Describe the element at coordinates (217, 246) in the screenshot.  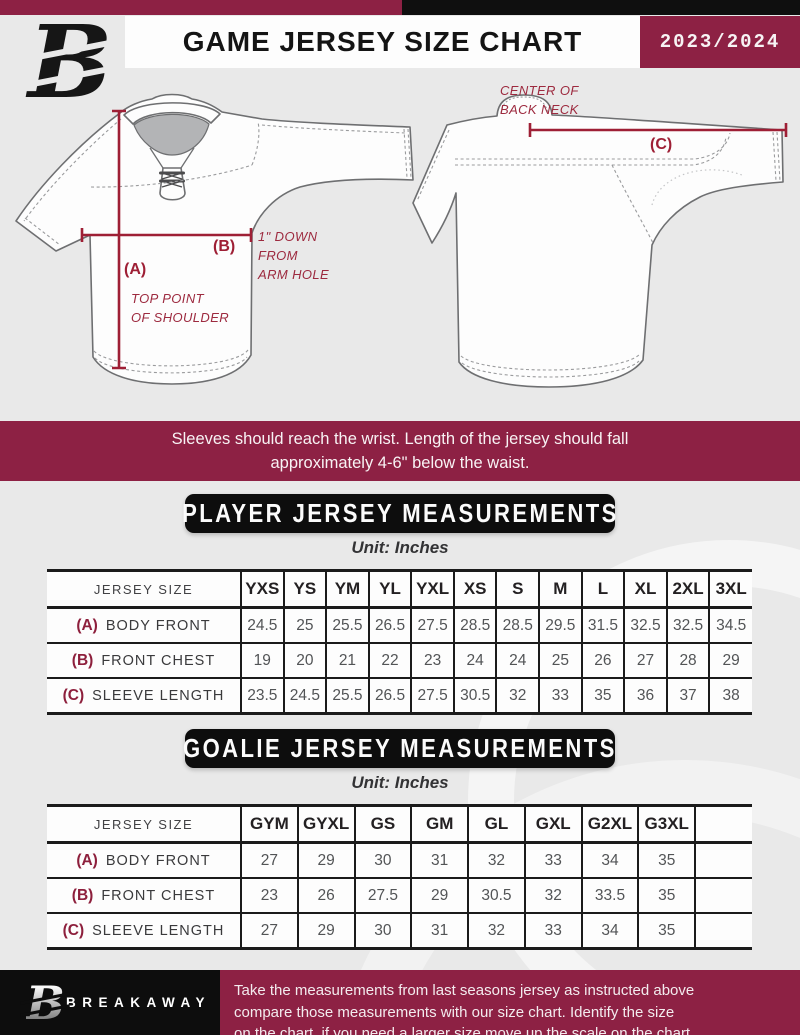
I see `front-seam-stitching` at that location.